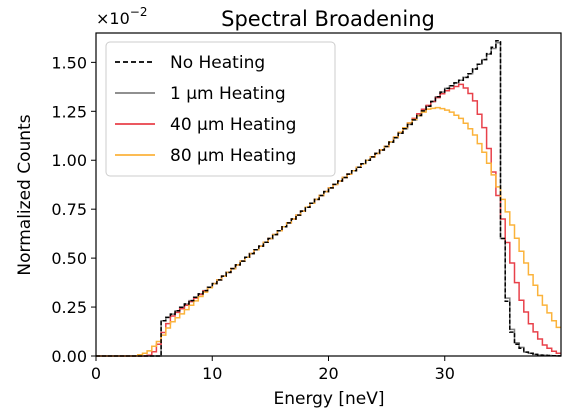 Image resolution: width=570 pixels, height=412 pixels. Describe the element at coordinates (121, 16) in the screenshot. I see `y-axis-multiplier: ×10⁻²` at that location.